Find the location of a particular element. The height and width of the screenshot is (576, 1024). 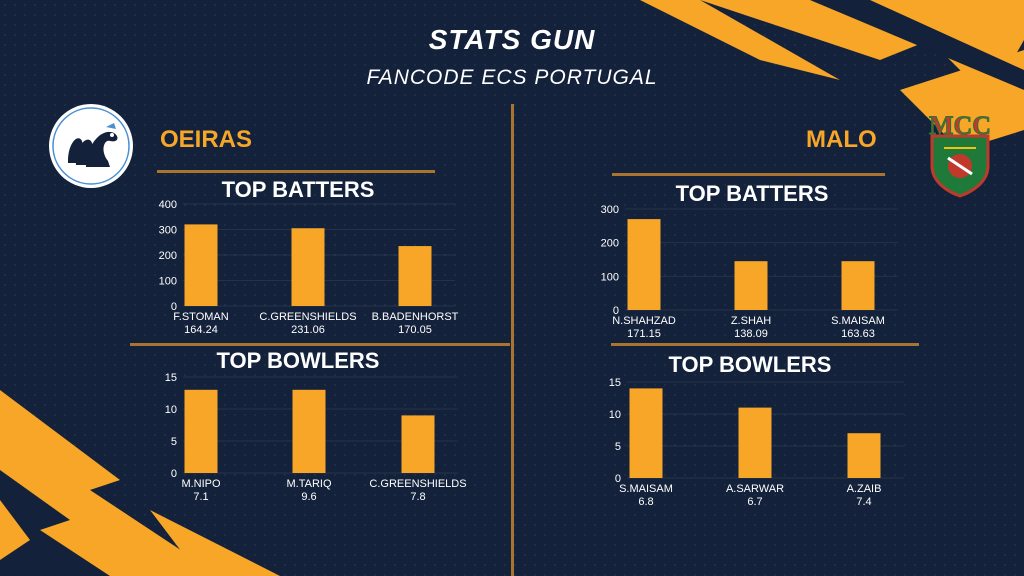

x-category-sublabel: 7.4 is located at coordinates (863, 502).